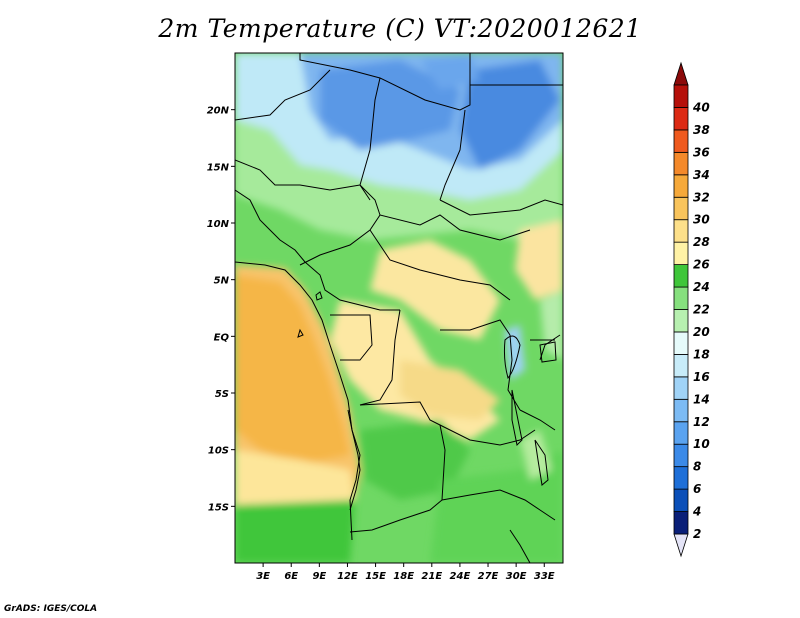 The width and height of the screenshot is (800, 618). What do you see at coordinates (701, 287) in the screenshot?
I see `colorbar-label: 24` at bounding box center [701, 287].